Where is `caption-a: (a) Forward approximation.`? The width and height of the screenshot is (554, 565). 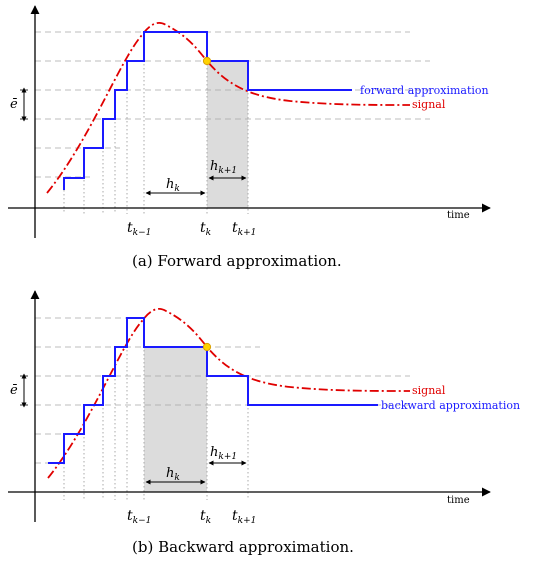
caption-a: (a) Forward approximation. is located at coordinates (237, 261).